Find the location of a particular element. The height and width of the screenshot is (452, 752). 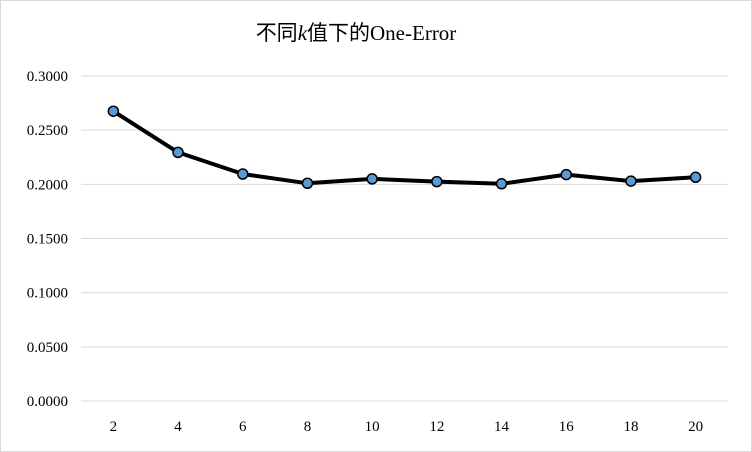

x-tick-label: 16 is located at coordinates (567, 427).